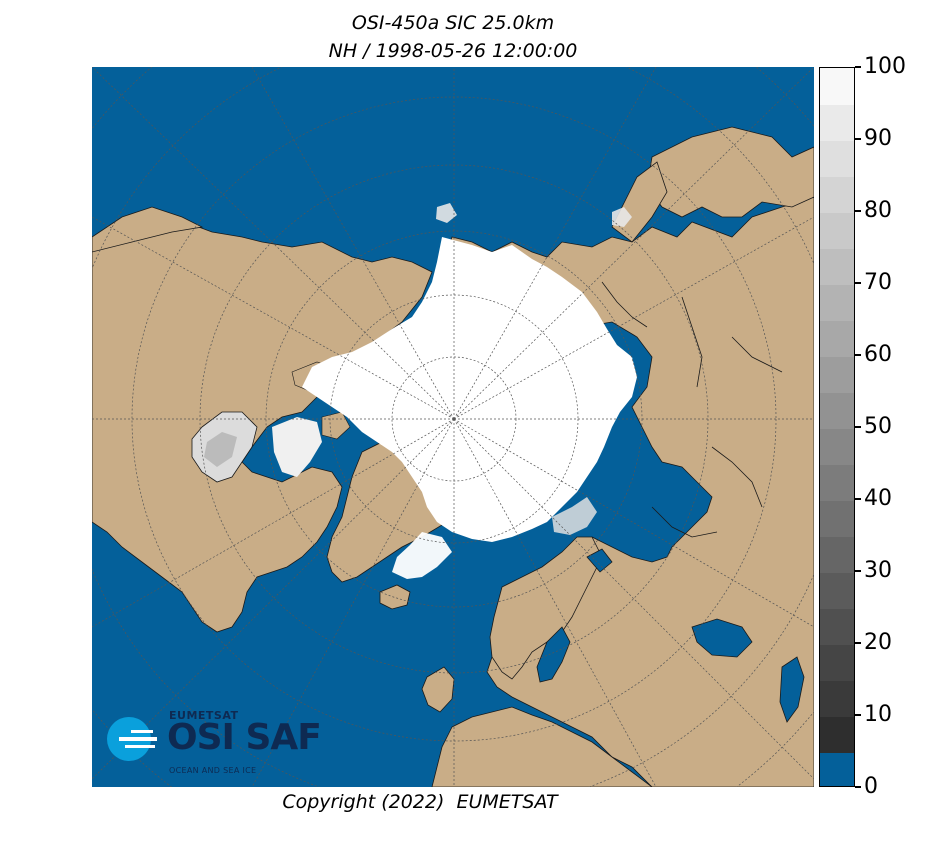 This screenshot has width=926, height=844. What do you see at coordinates (878, 426) in the screenshot?
I see `colorbar-label-50: 50` at bounding box center [878, 426].